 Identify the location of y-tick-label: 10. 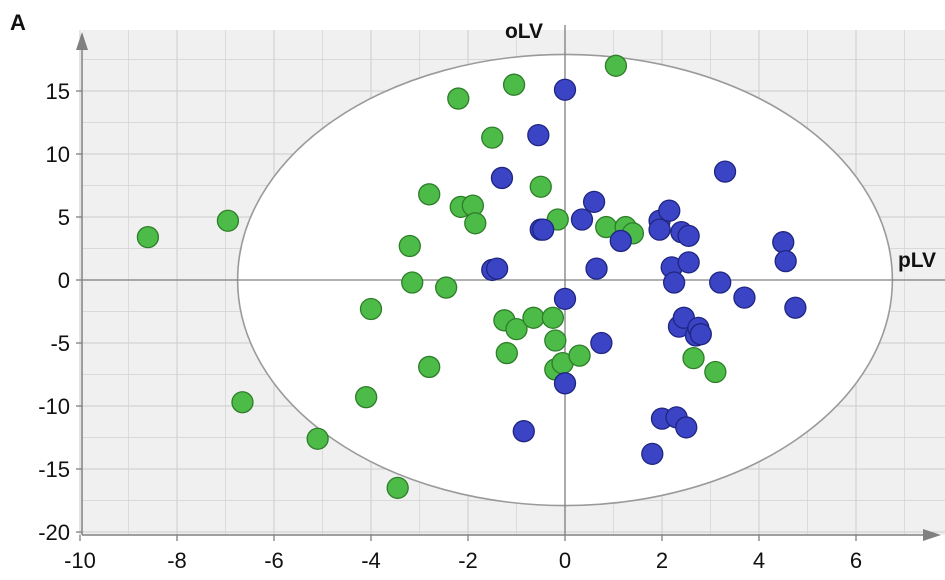
(58, 154).